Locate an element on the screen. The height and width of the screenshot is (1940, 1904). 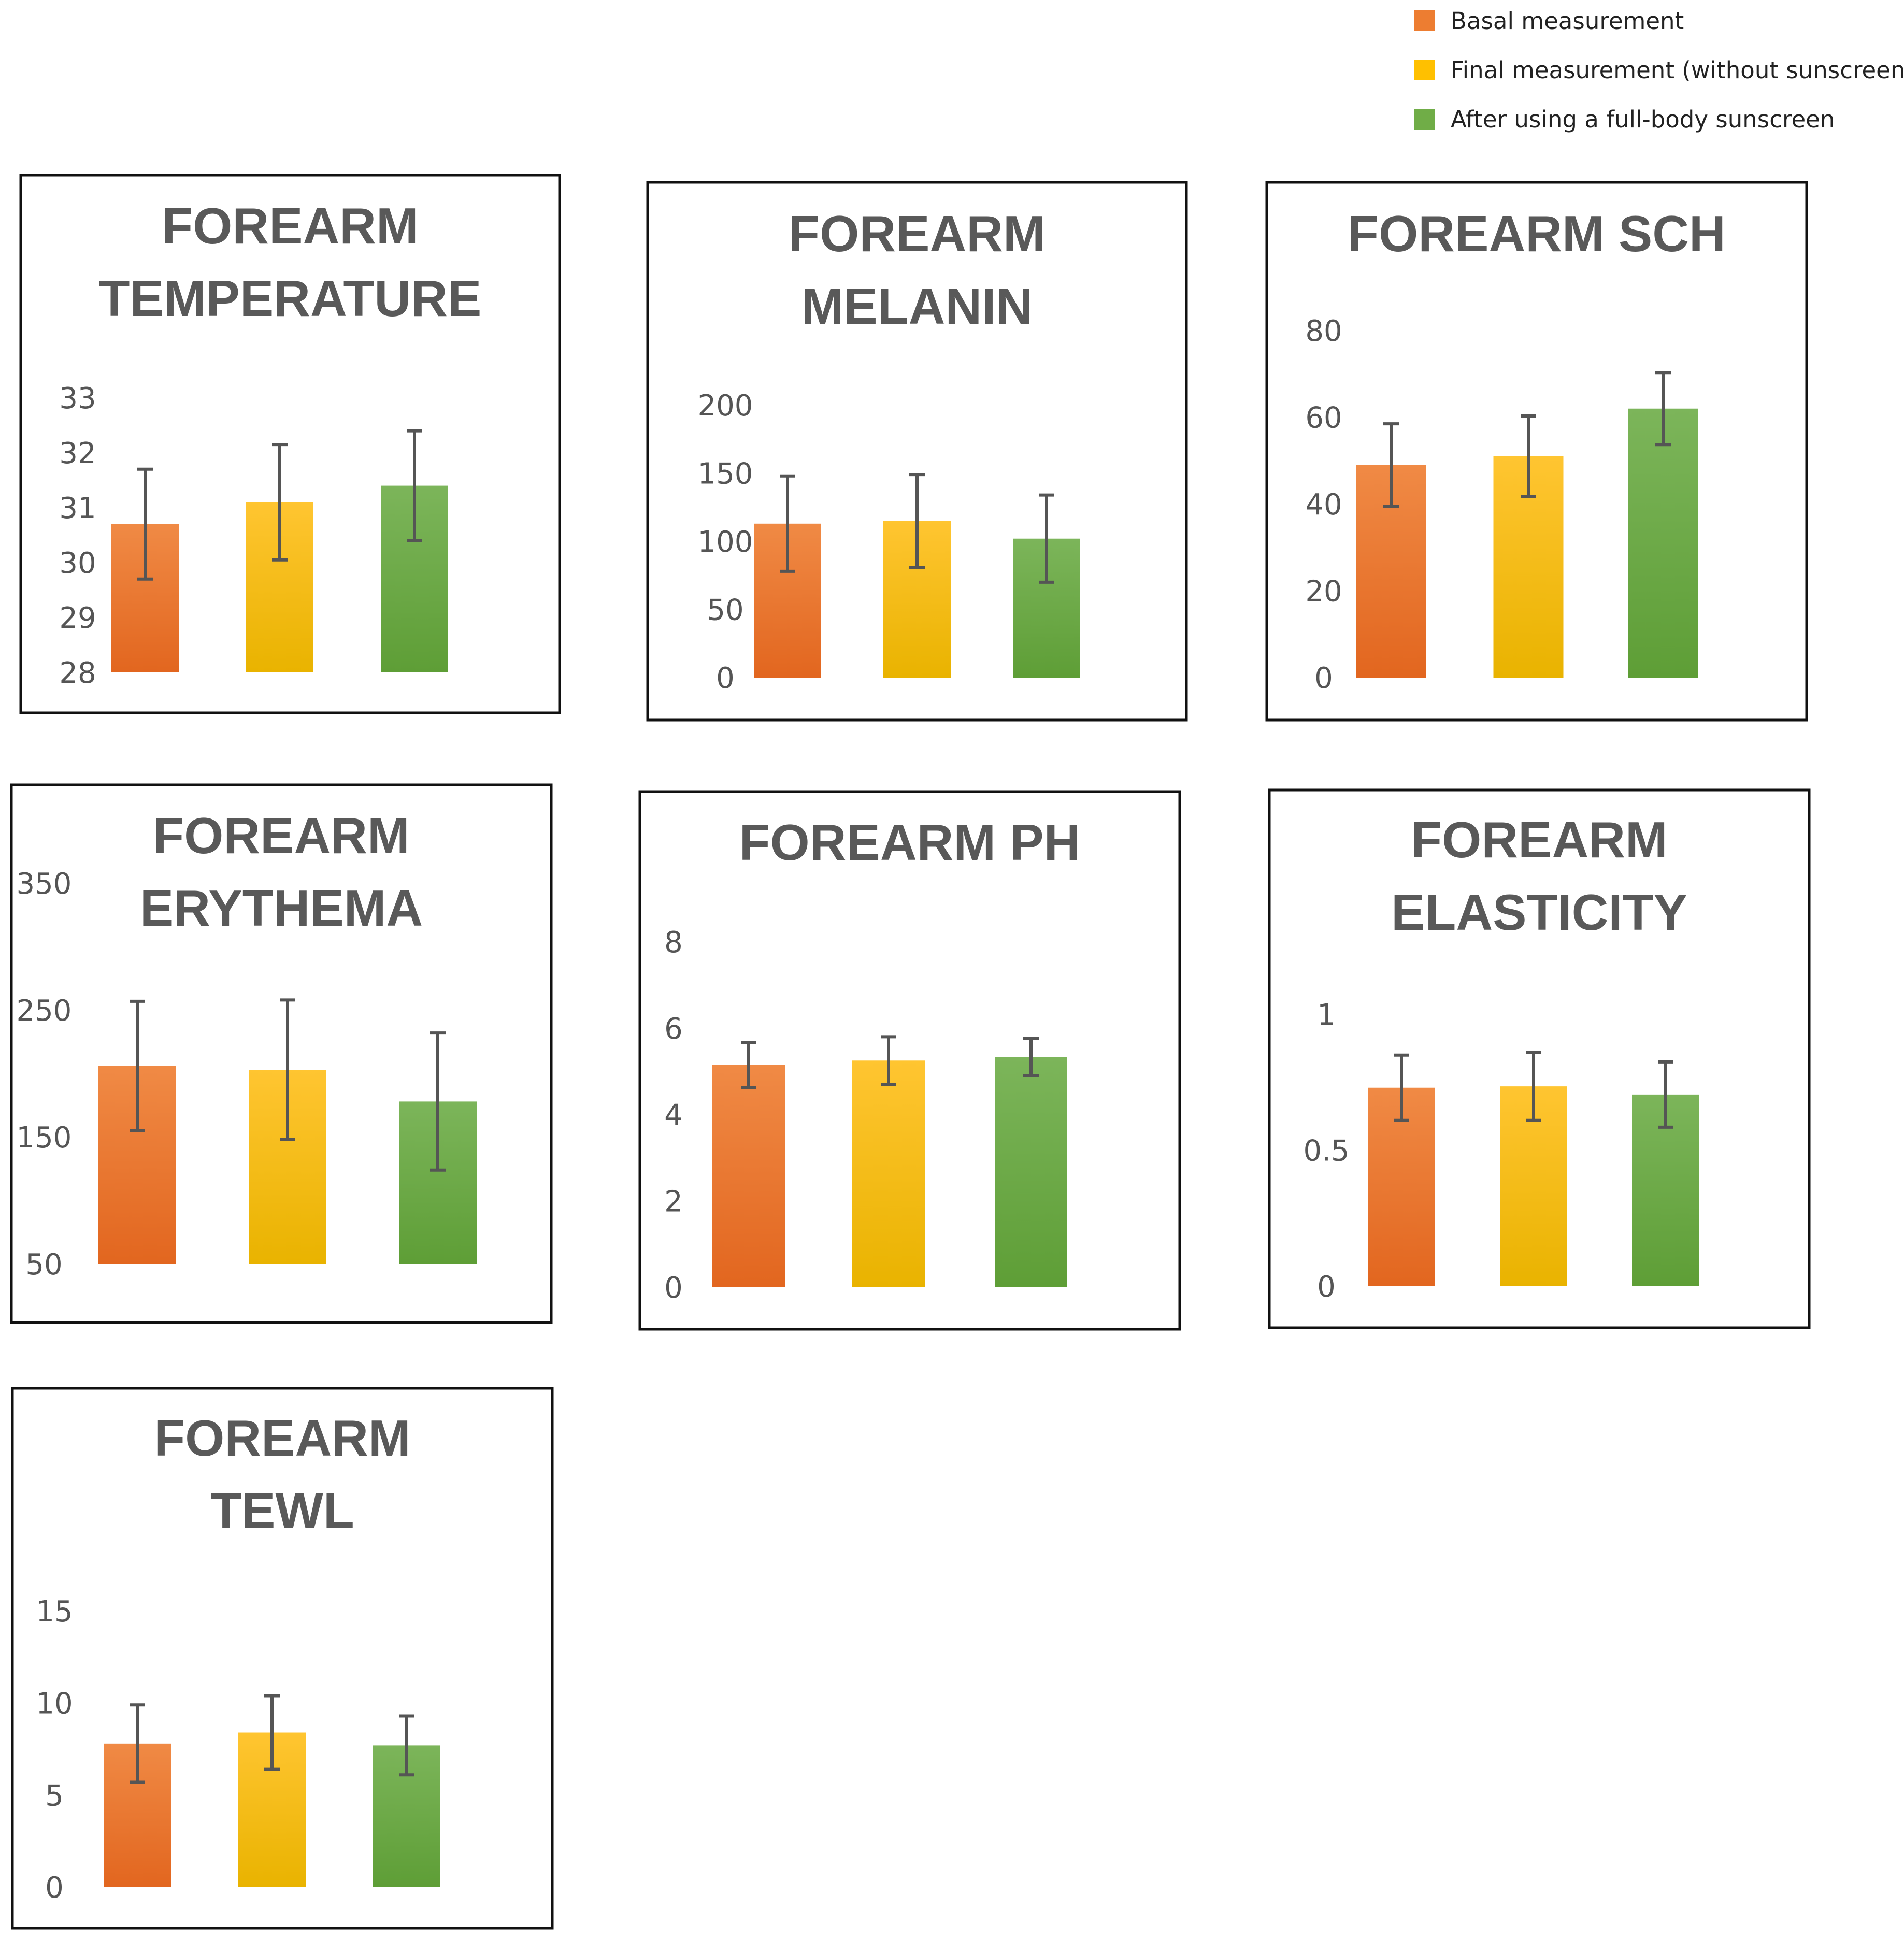
y-tick-label: 10 is located at coordinates (54, 1704).